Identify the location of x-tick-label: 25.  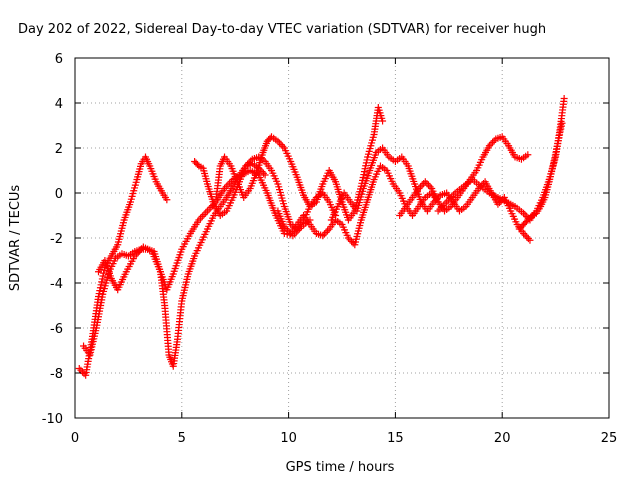
(609, 438).